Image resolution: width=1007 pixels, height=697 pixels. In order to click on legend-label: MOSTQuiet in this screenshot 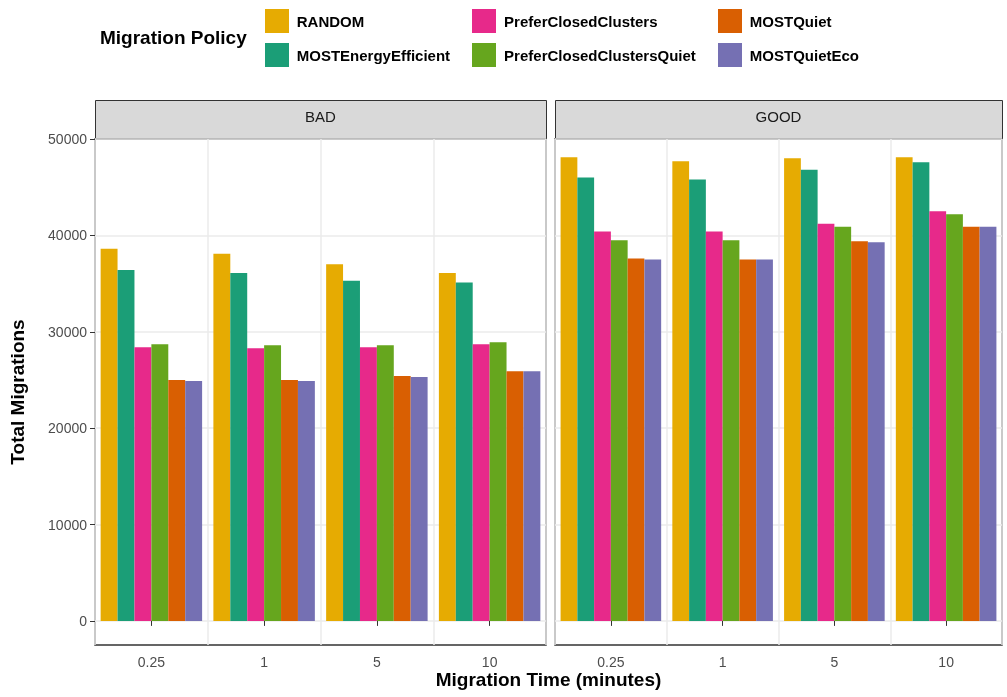, I will do `click(790, 21)`.